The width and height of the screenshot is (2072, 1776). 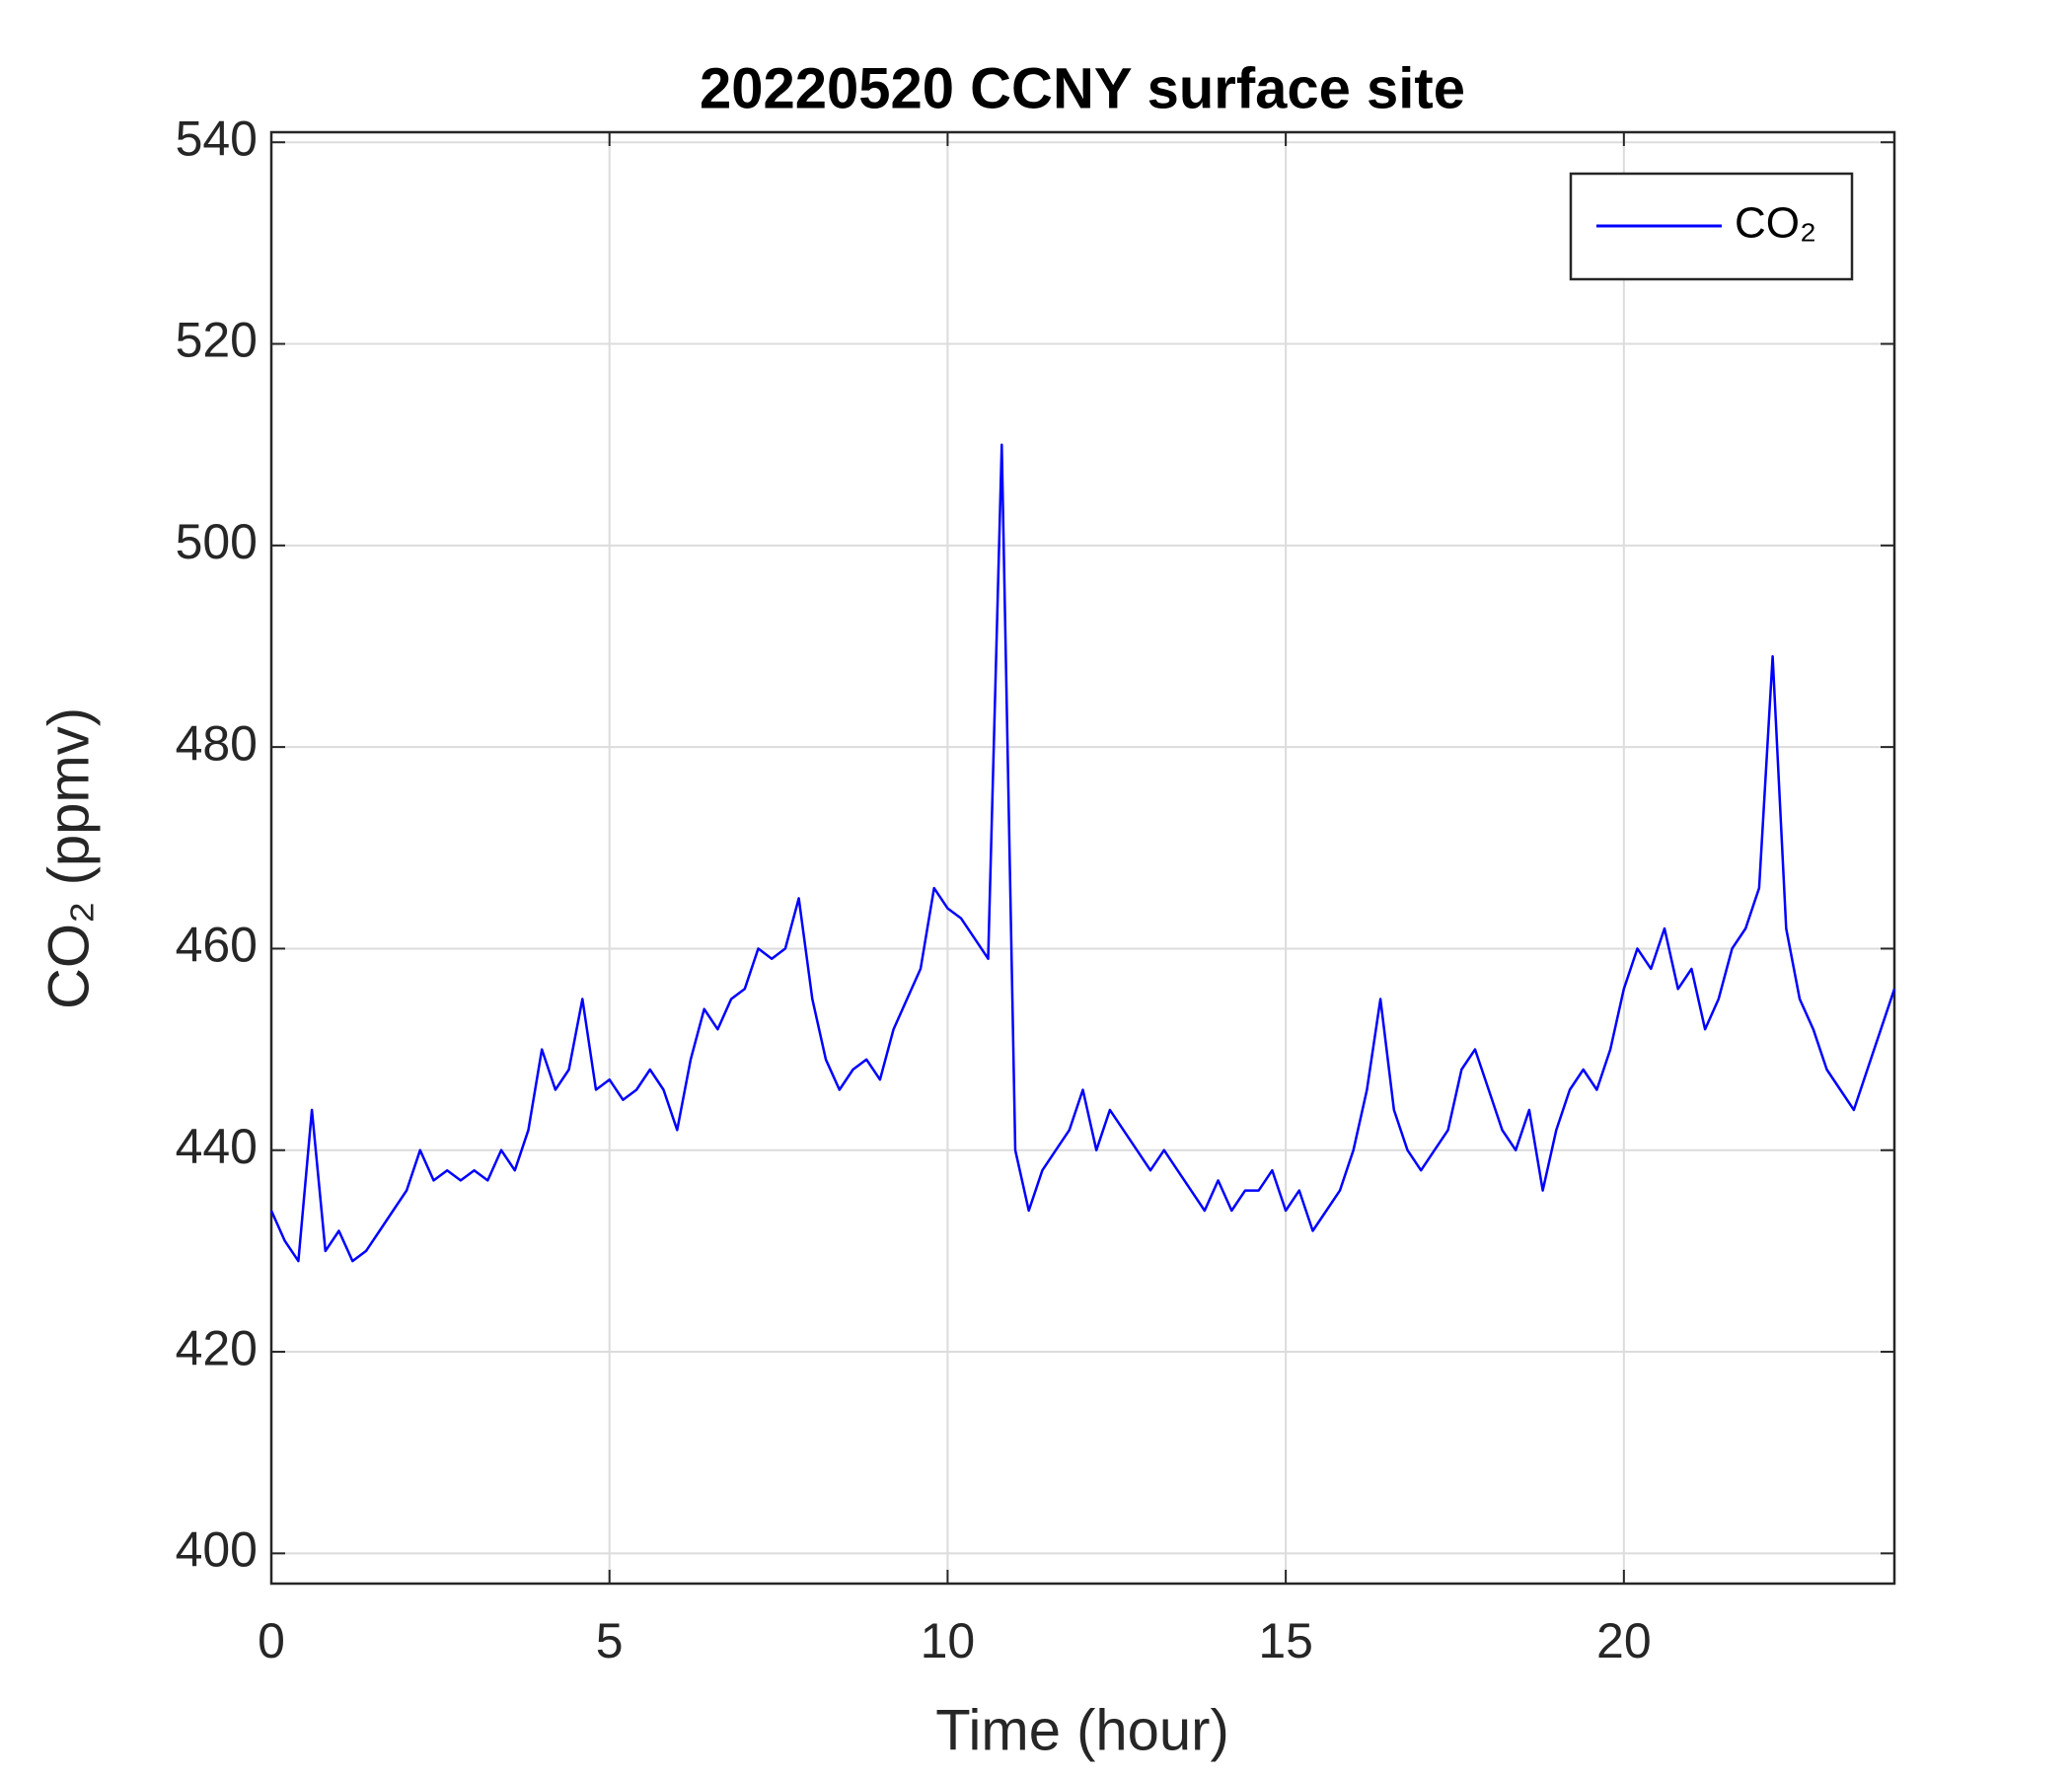 I want to click on y-tick-label: 460, so click(x=217, y=946).